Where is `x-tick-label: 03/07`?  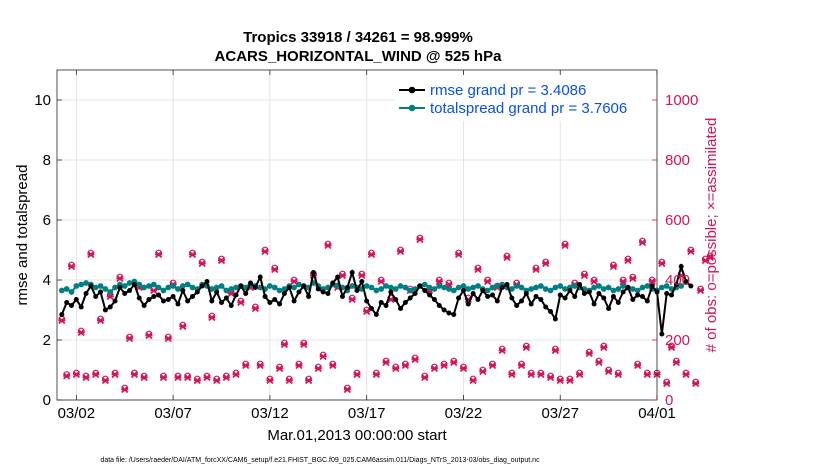
x-tick-label: 03/07 is located at coordinates (173, 413).